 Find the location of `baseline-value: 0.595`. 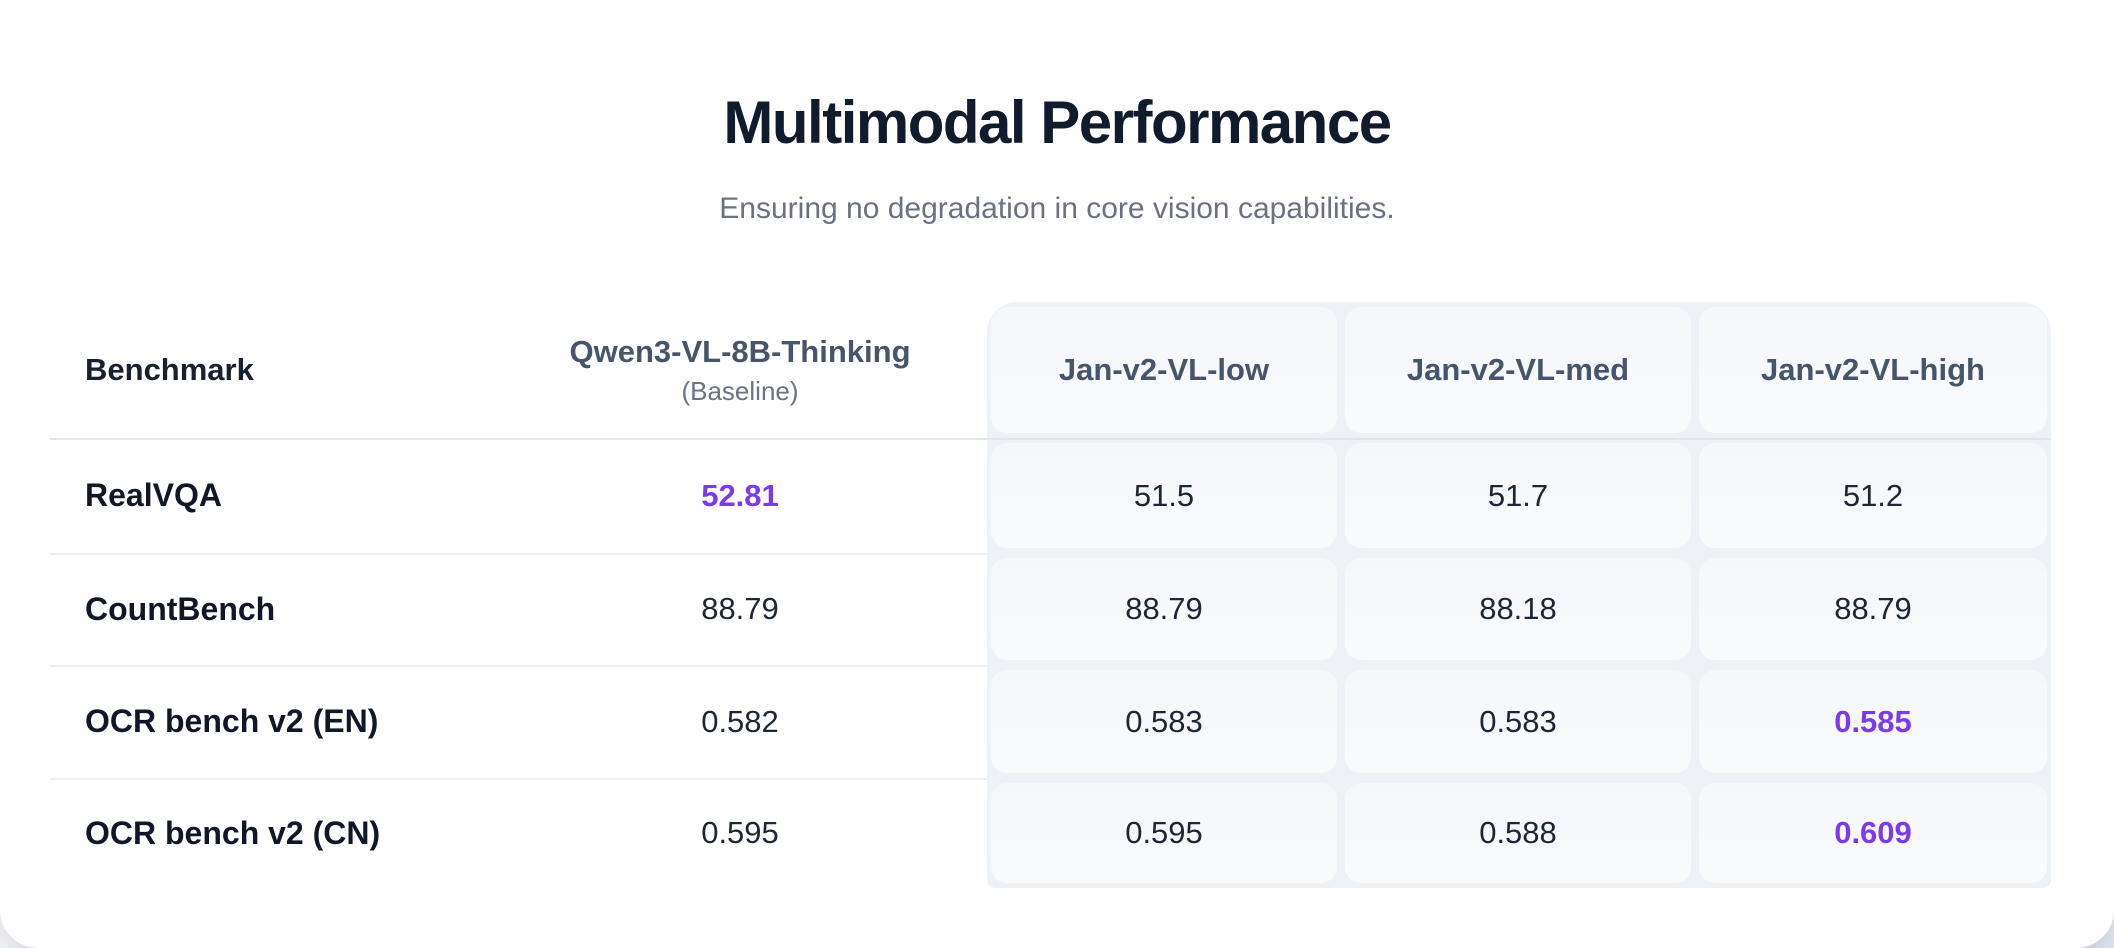

baseline-value: 0.595 is located at coordinates (740, 832).